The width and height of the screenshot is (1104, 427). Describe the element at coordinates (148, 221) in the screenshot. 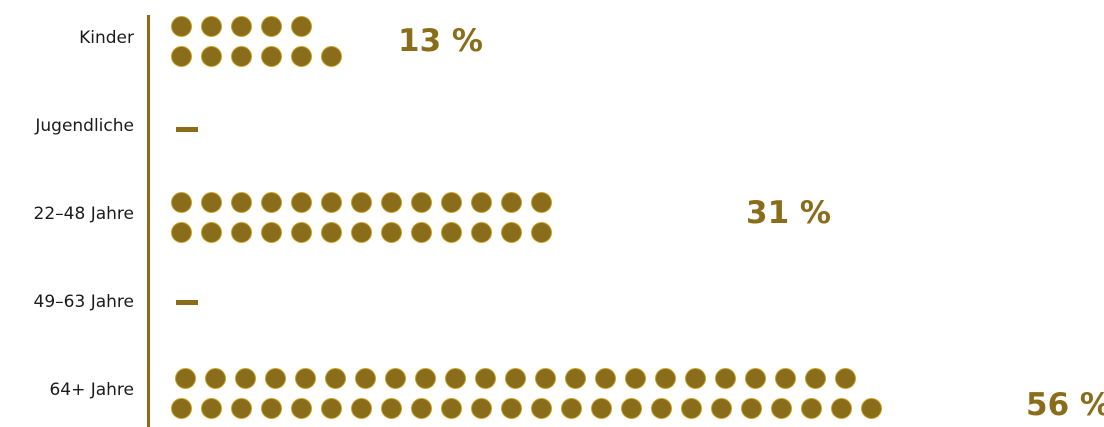

I see `category-axis-line` at that location.